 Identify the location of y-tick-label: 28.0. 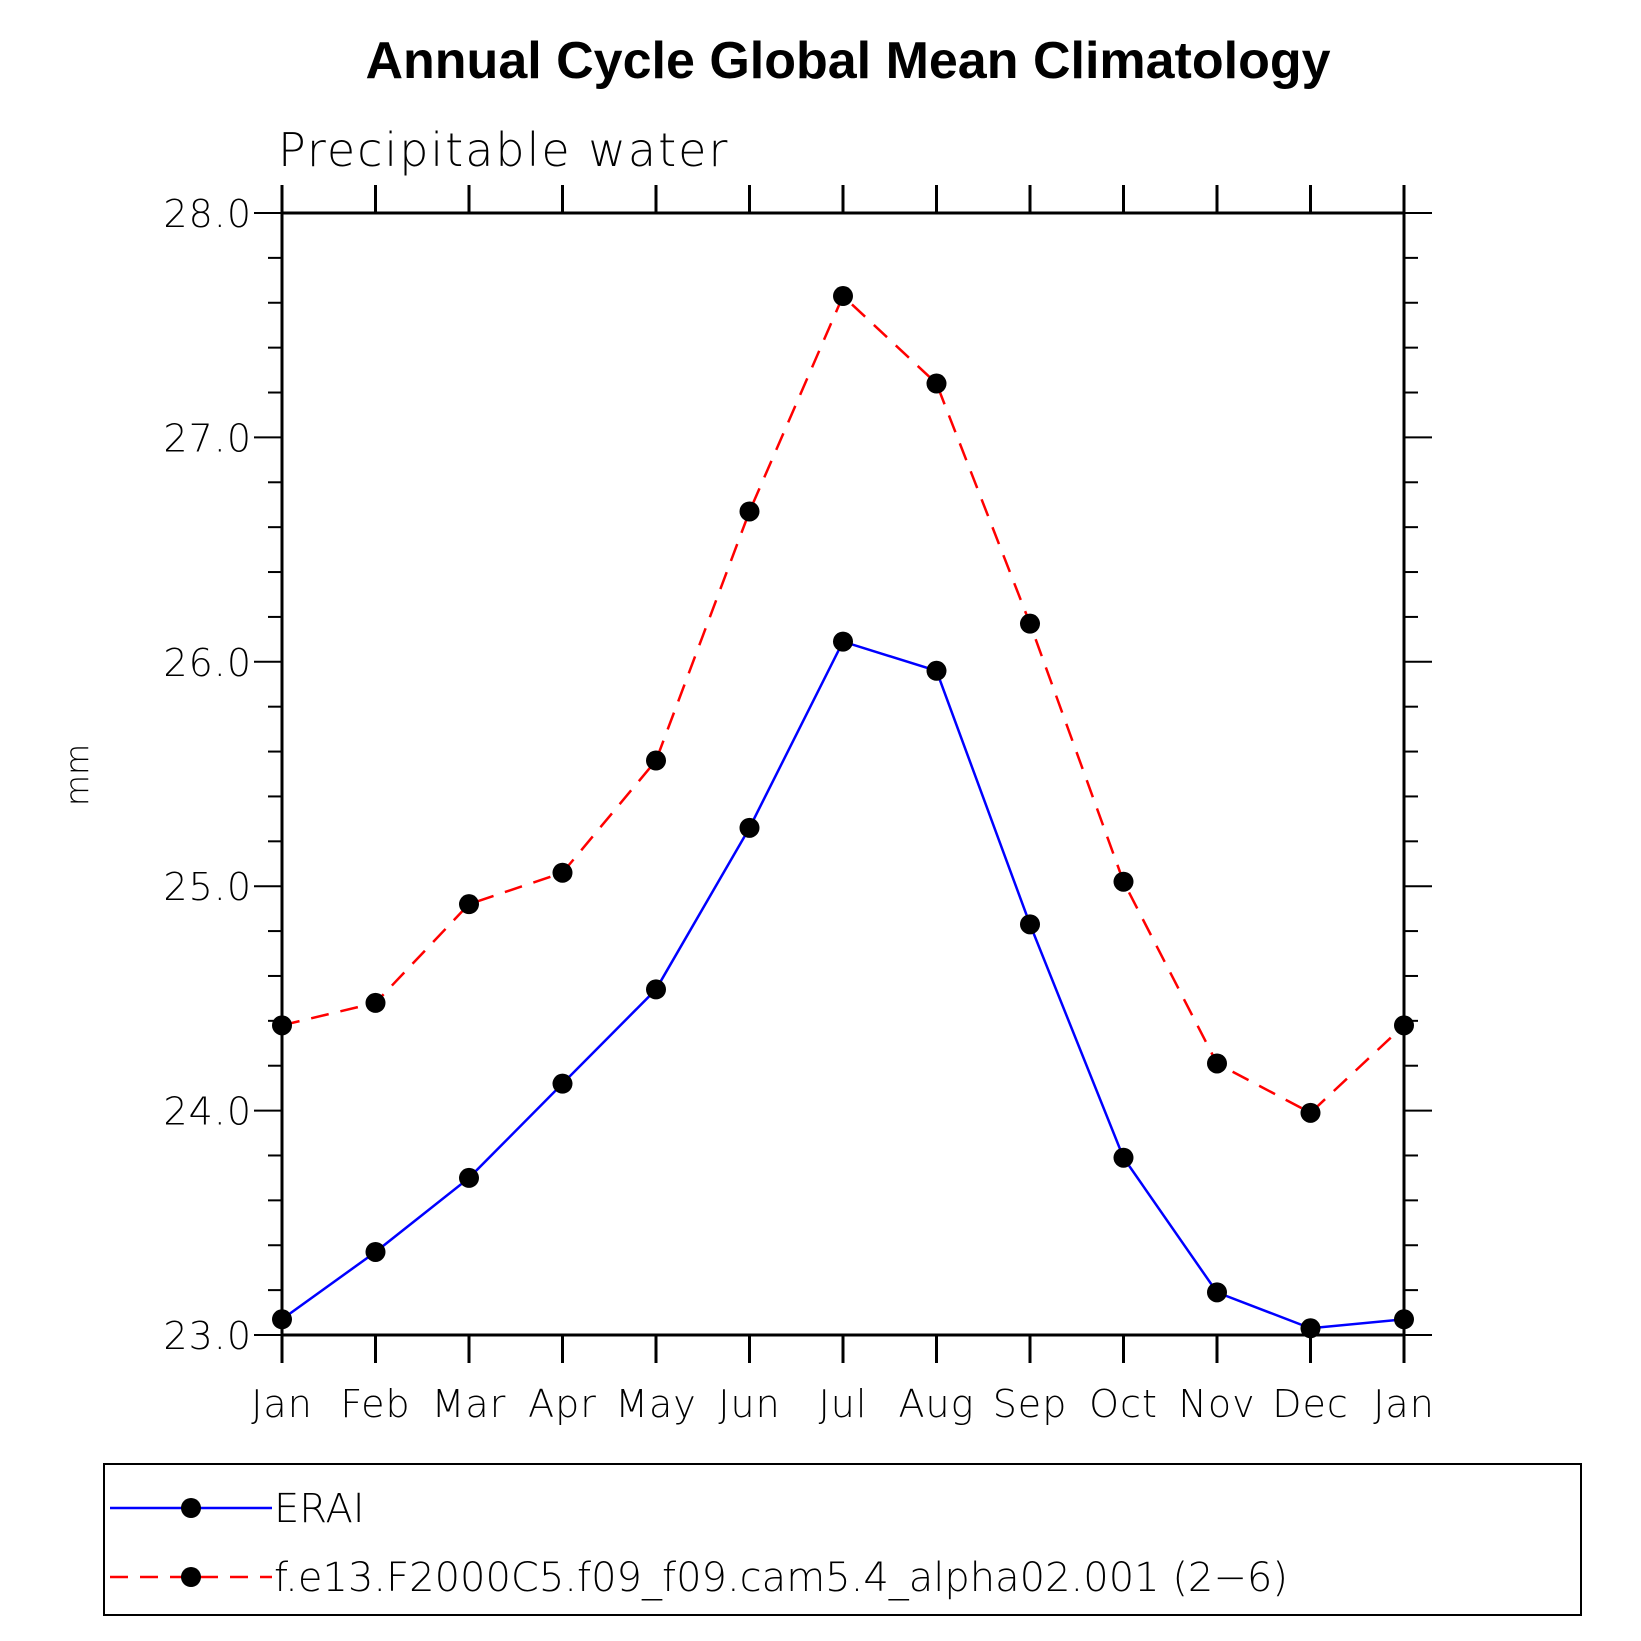
(207, 214).